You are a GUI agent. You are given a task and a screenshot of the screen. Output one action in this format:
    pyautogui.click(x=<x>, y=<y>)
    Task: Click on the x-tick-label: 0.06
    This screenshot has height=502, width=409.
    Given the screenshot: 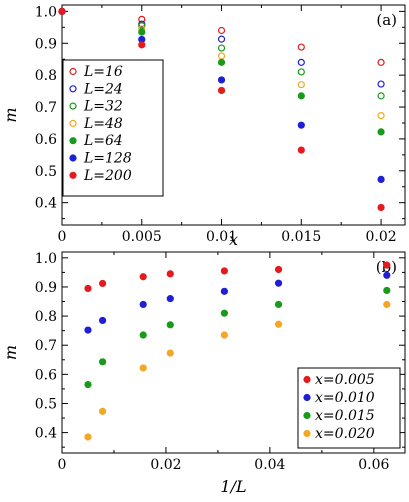 What is the action you would take?
    pyautogui.click(x=373, y=465)
    